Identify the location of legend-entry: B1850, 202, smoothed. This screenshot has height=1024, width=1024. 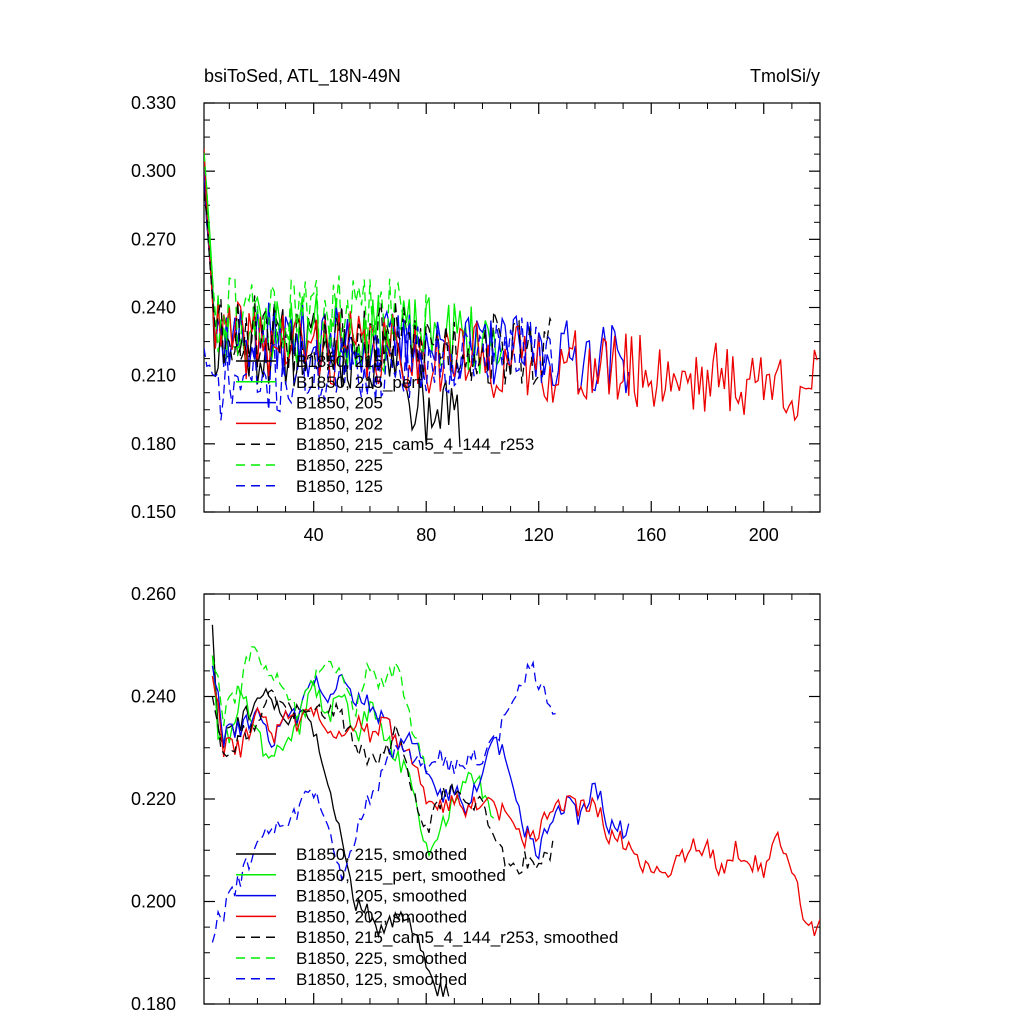
(381, 916).